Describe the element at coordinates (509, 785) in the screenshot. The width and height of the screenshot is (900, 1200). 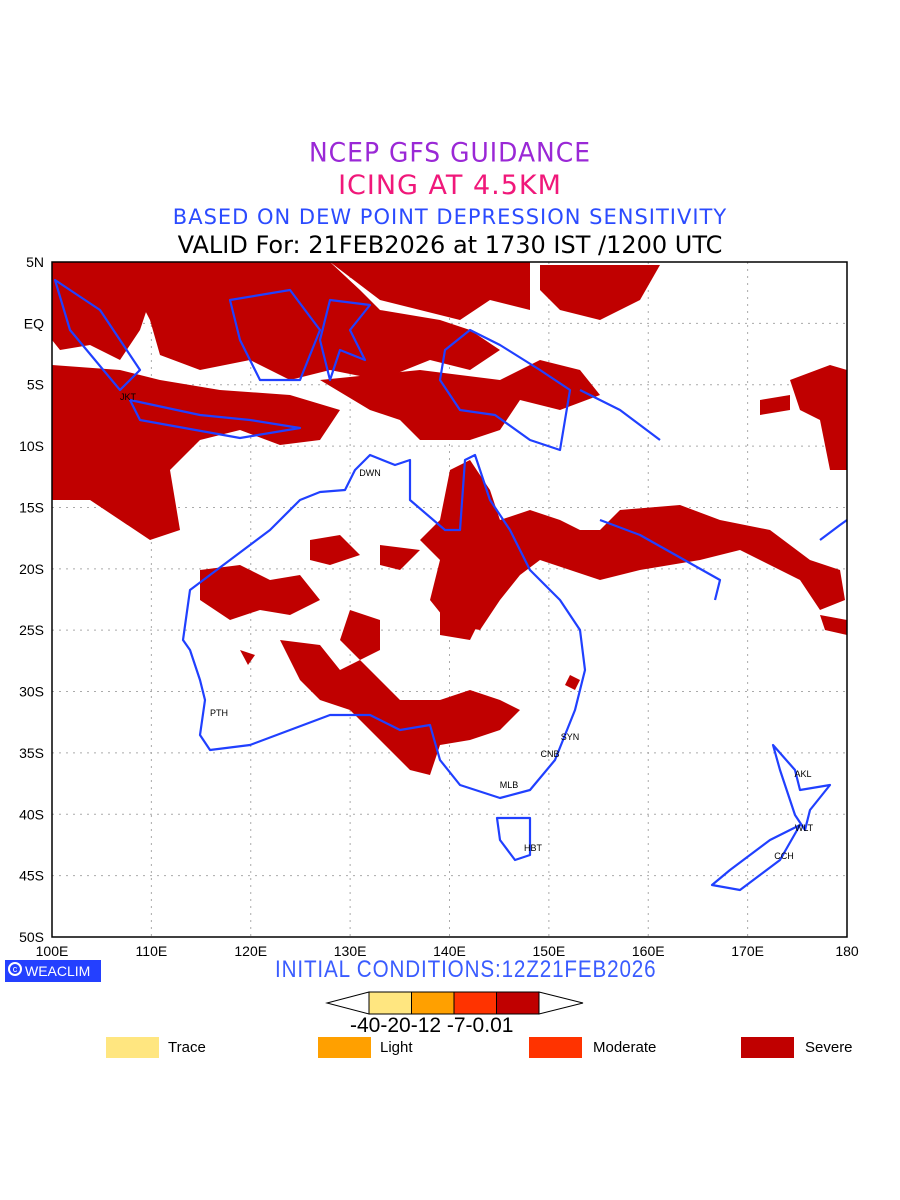
I see `city-label-mlb: MLB` at that location.